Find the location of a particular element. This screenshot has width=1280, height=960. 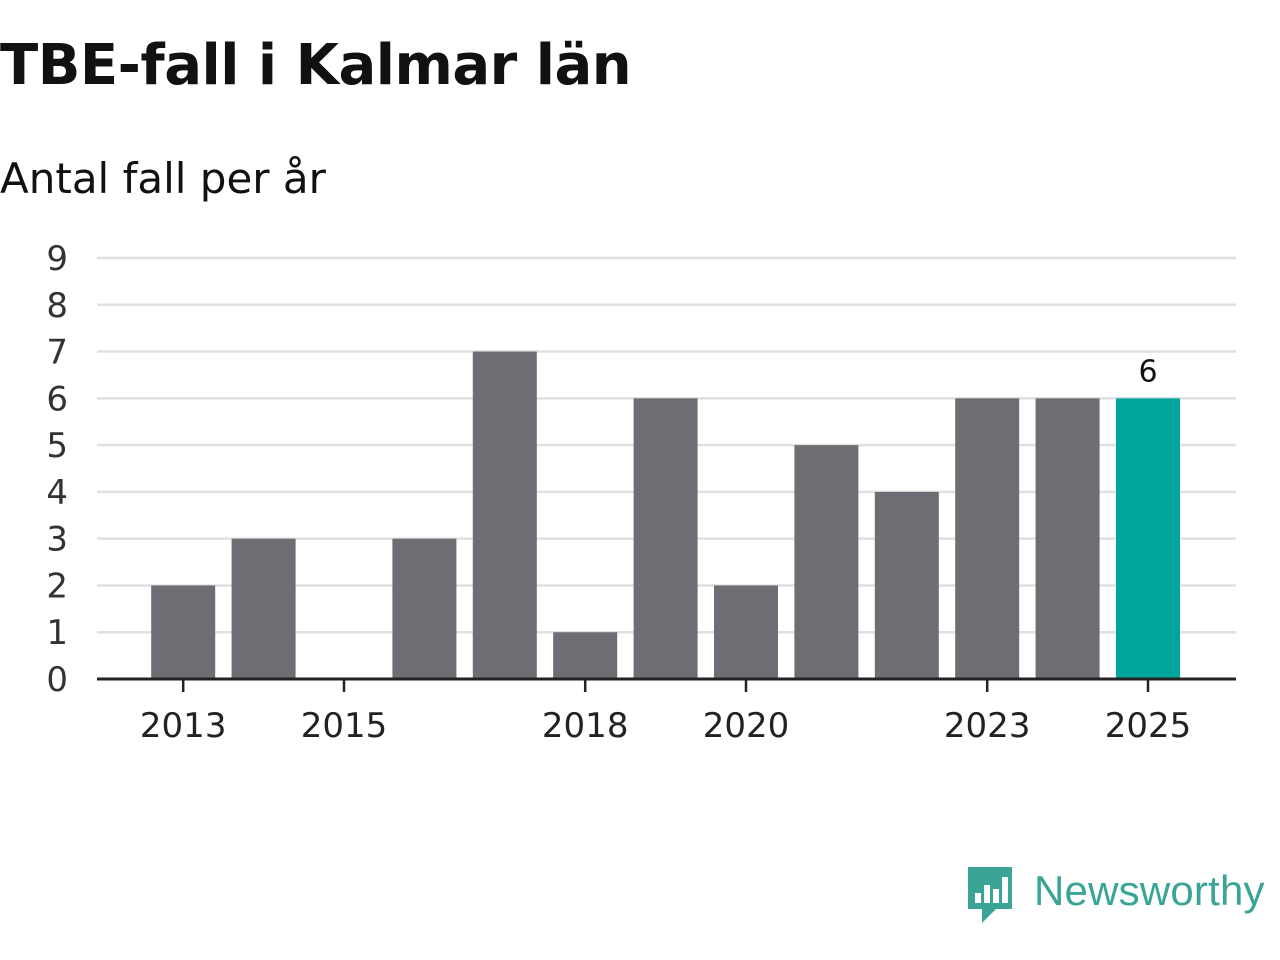

y-tick-label-5: 5 is located at coordinates (57, 446).